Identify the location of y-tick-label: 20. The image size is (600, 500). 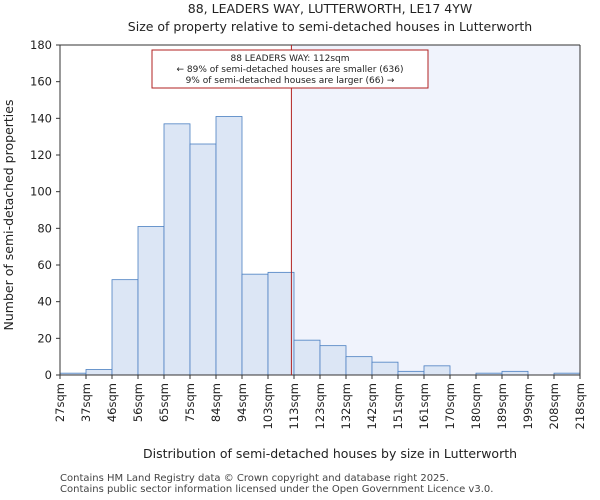
(44, 338).